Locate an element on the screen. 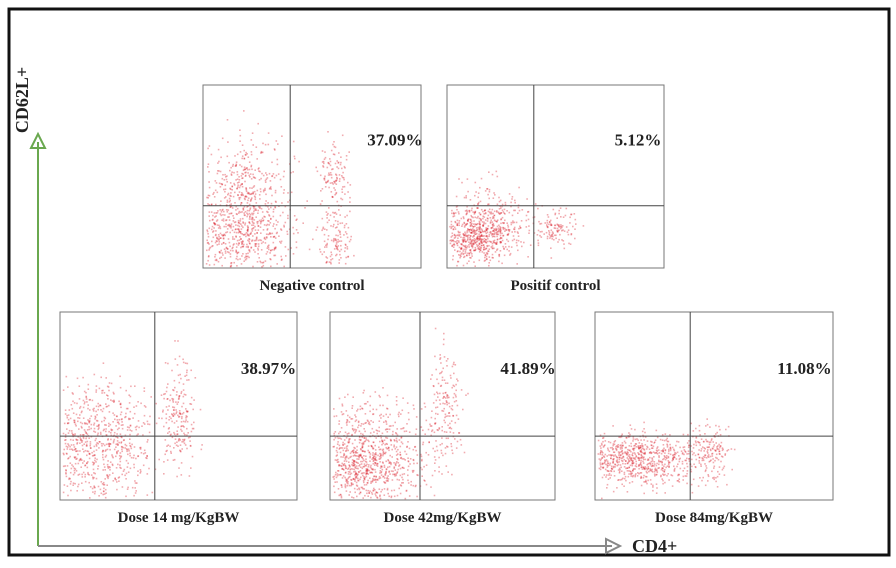  dot-plot-panel: 37.09% Negative control is located at coordinates (312, 189).